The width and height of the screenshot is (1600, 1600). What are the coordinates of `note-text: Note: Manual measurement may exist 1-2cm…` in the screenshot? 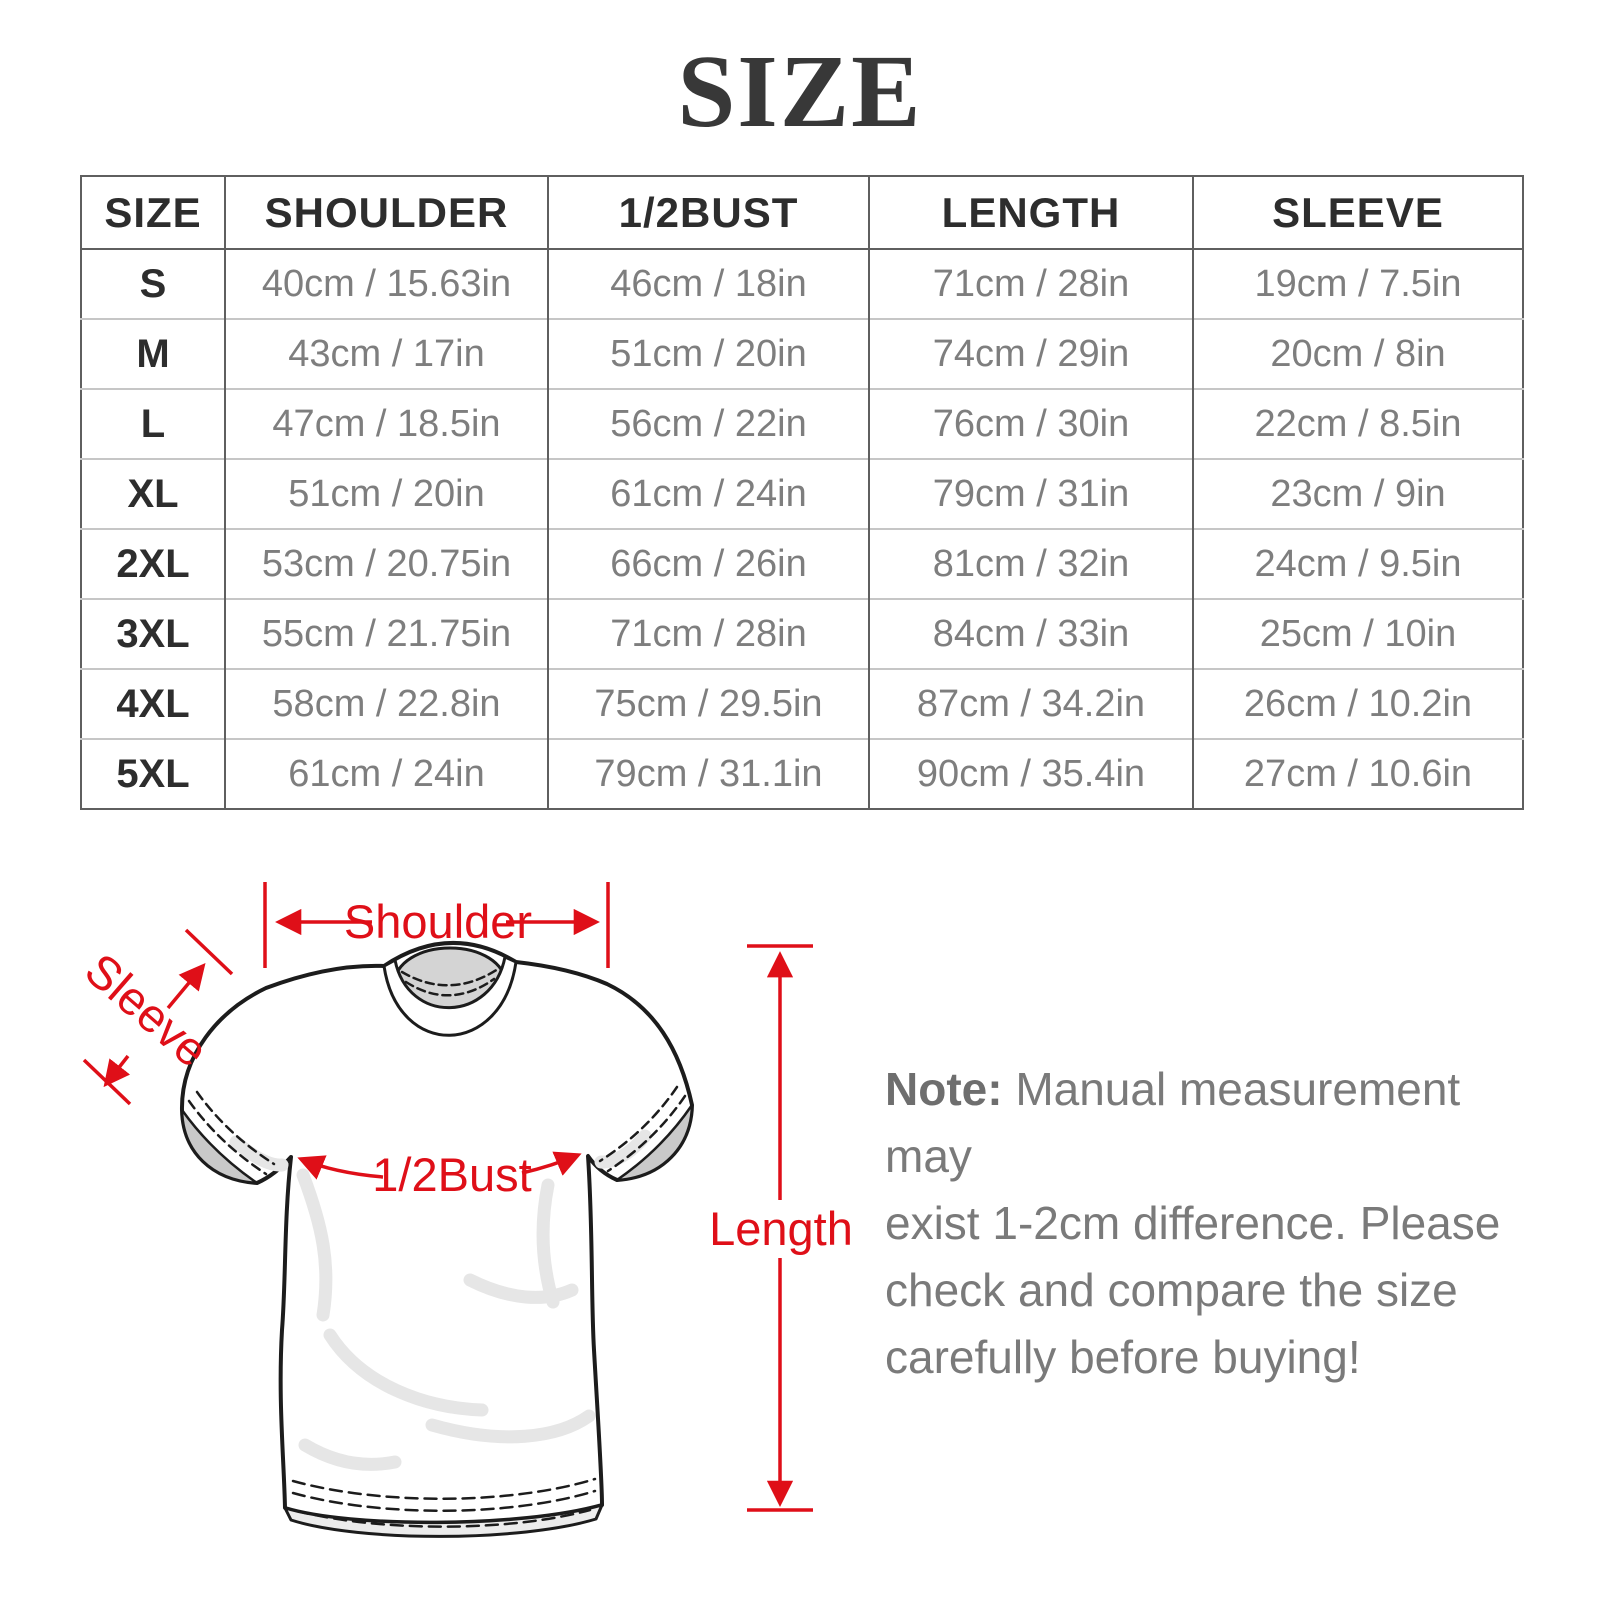 It's located at (1205, 1223).